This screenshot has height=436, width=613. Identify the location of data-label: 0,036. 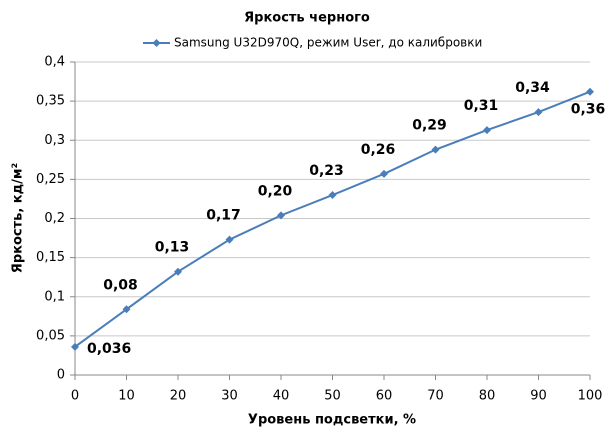
(109, 349).